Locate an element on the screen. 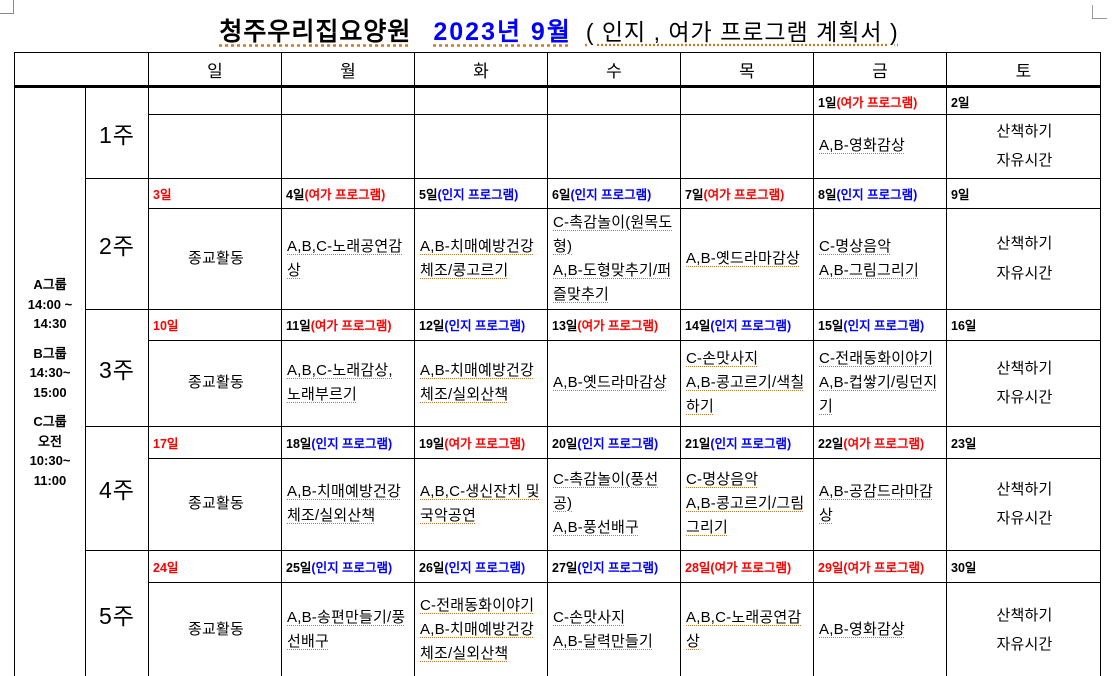  date-cell-w5-d4: 28일(여가 프로그램) is located at coordinates (747, 566).